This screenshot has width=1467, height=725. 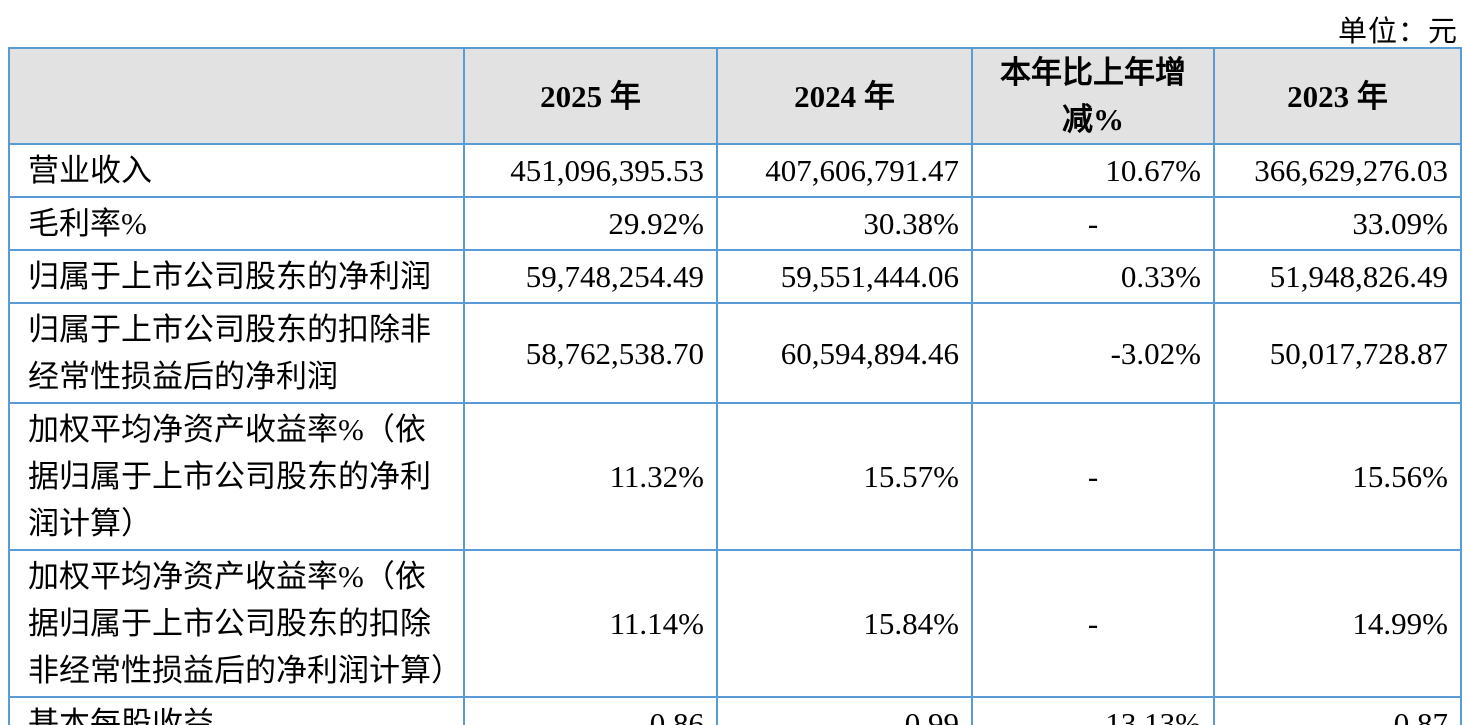 What do you see at coordinates (590, 96) in the screenshot?
I see `header-2025: 2025 年` at bounding box center [590, 96].